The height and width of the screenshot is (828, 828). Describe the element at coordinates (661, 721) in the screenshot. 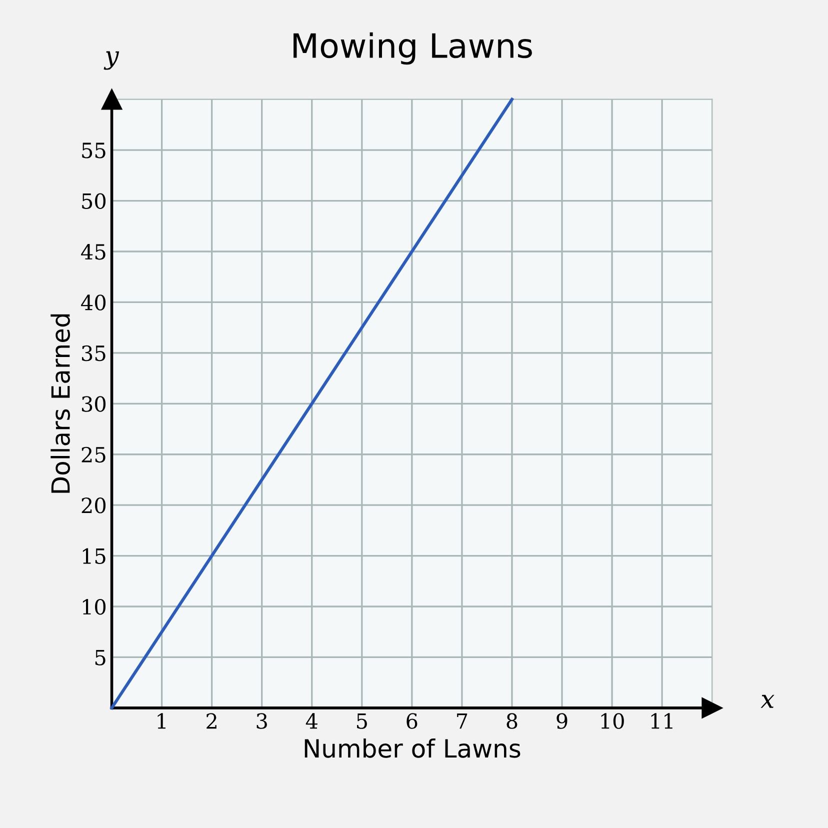

I see `x-tick-label: 11` at that location.